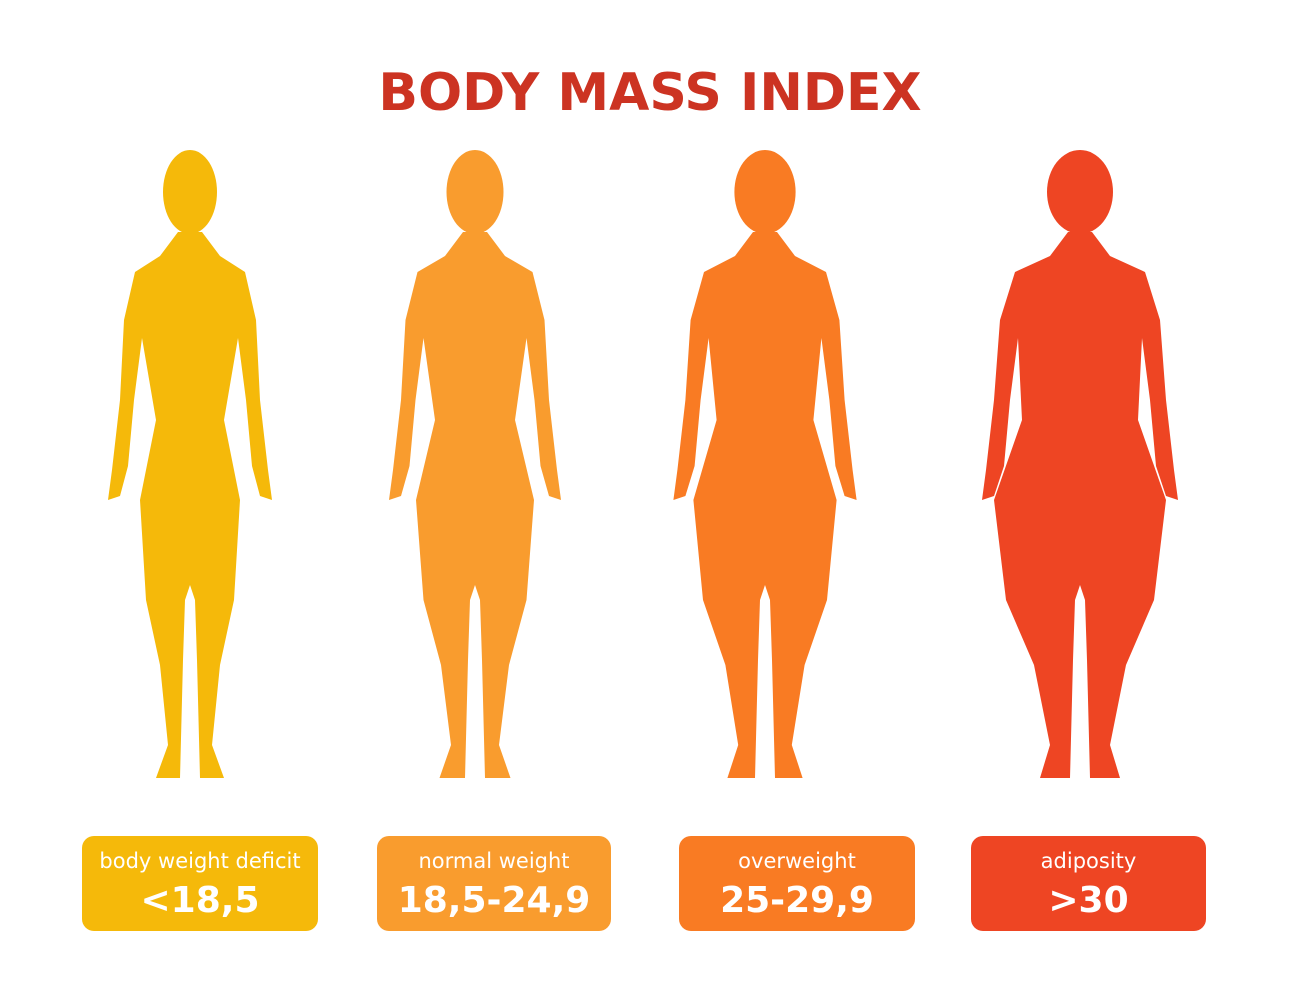 This screenshot has height=994, width=1300. I want to click on category-range: 18,5-24,9, so click(494, 900).